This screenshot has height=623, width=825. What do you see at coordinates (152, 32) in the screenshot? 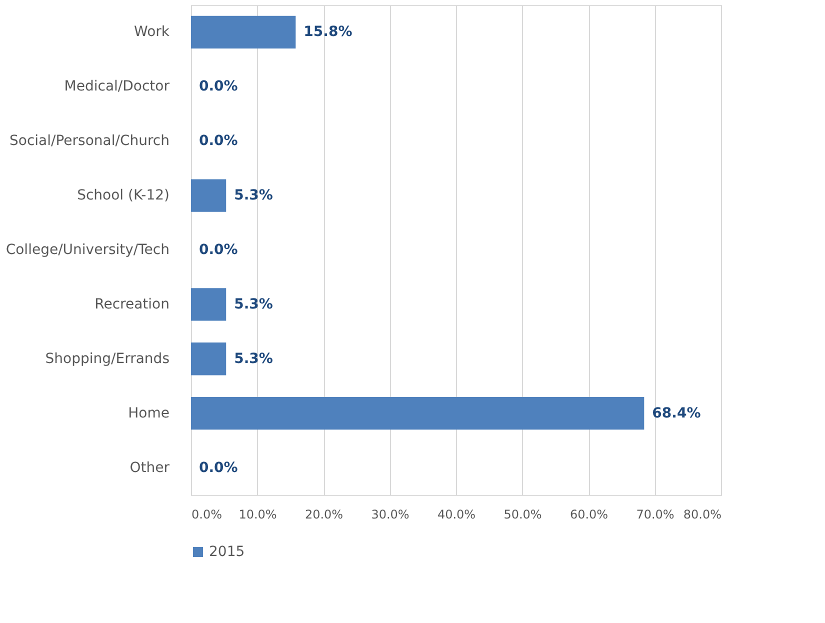
I see `y-tick-label: Work` at bounding box center [152, 32].